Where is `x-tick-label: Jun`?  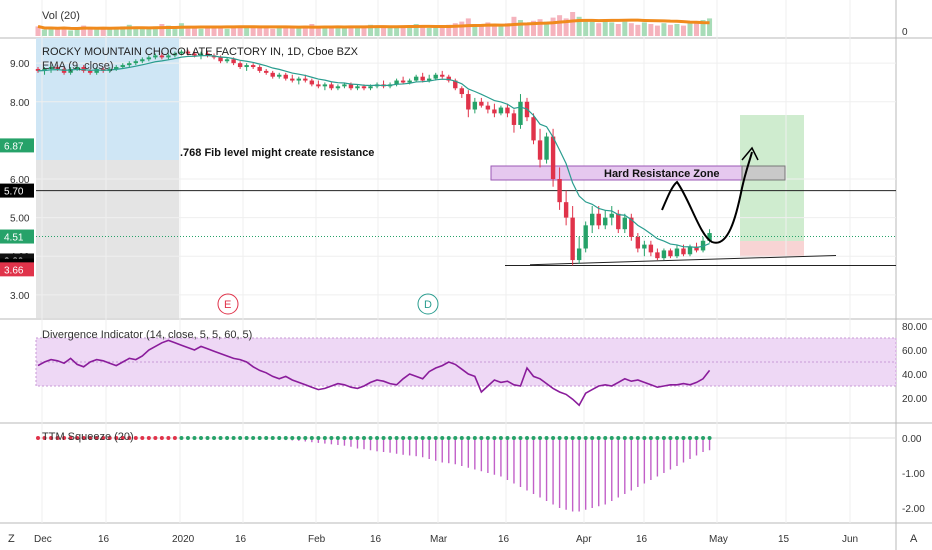
x-tick-label: Jun is located at coordinates (850, 539).